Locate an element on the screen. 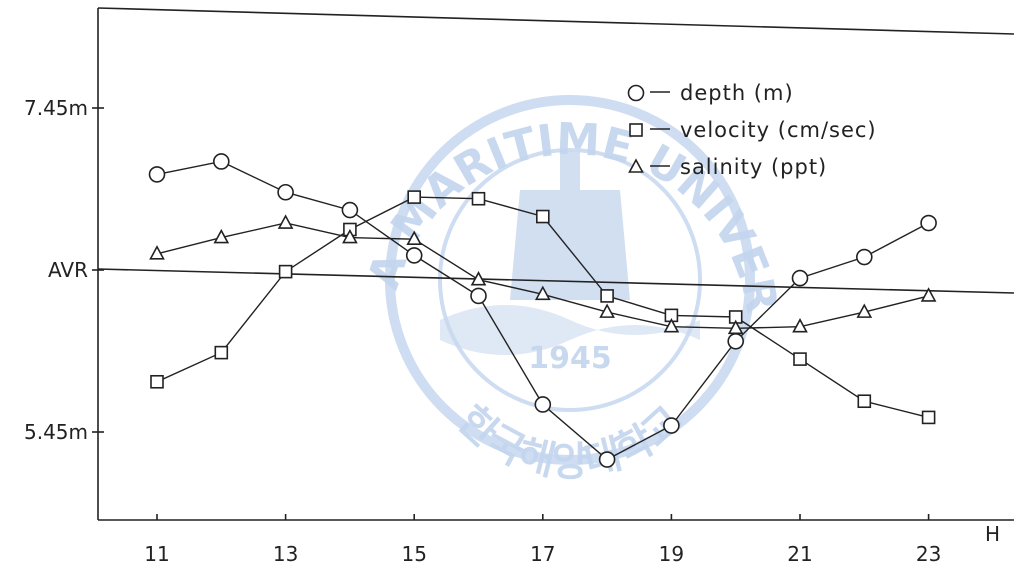  legend: depth (m) velocity (cm/sec) salinity (ppt) is located at coordinates (752, 130).